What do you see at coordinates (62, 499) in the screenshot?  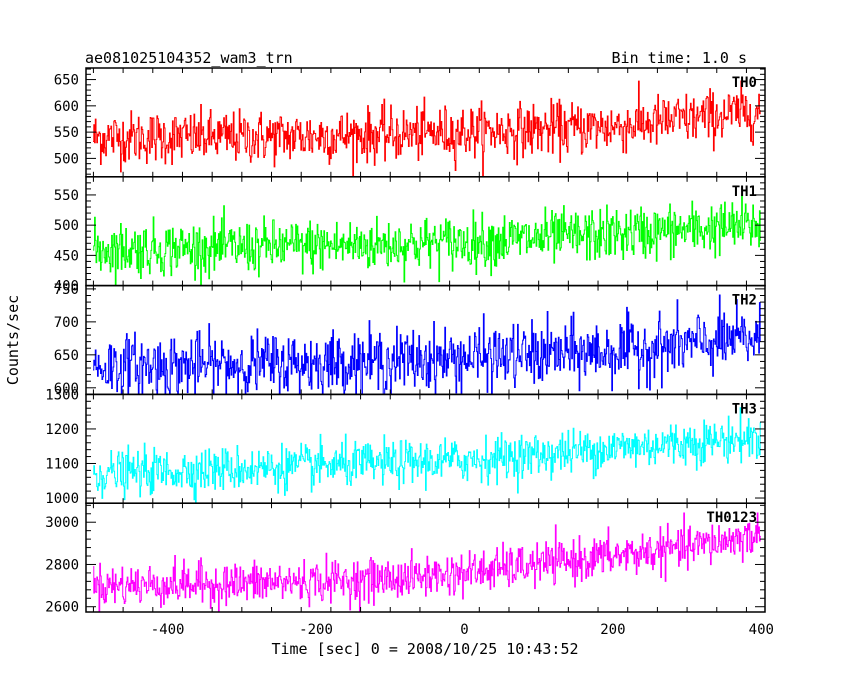 I see `y-tick-label-th3: 1000` at bounding box center [62, 499].